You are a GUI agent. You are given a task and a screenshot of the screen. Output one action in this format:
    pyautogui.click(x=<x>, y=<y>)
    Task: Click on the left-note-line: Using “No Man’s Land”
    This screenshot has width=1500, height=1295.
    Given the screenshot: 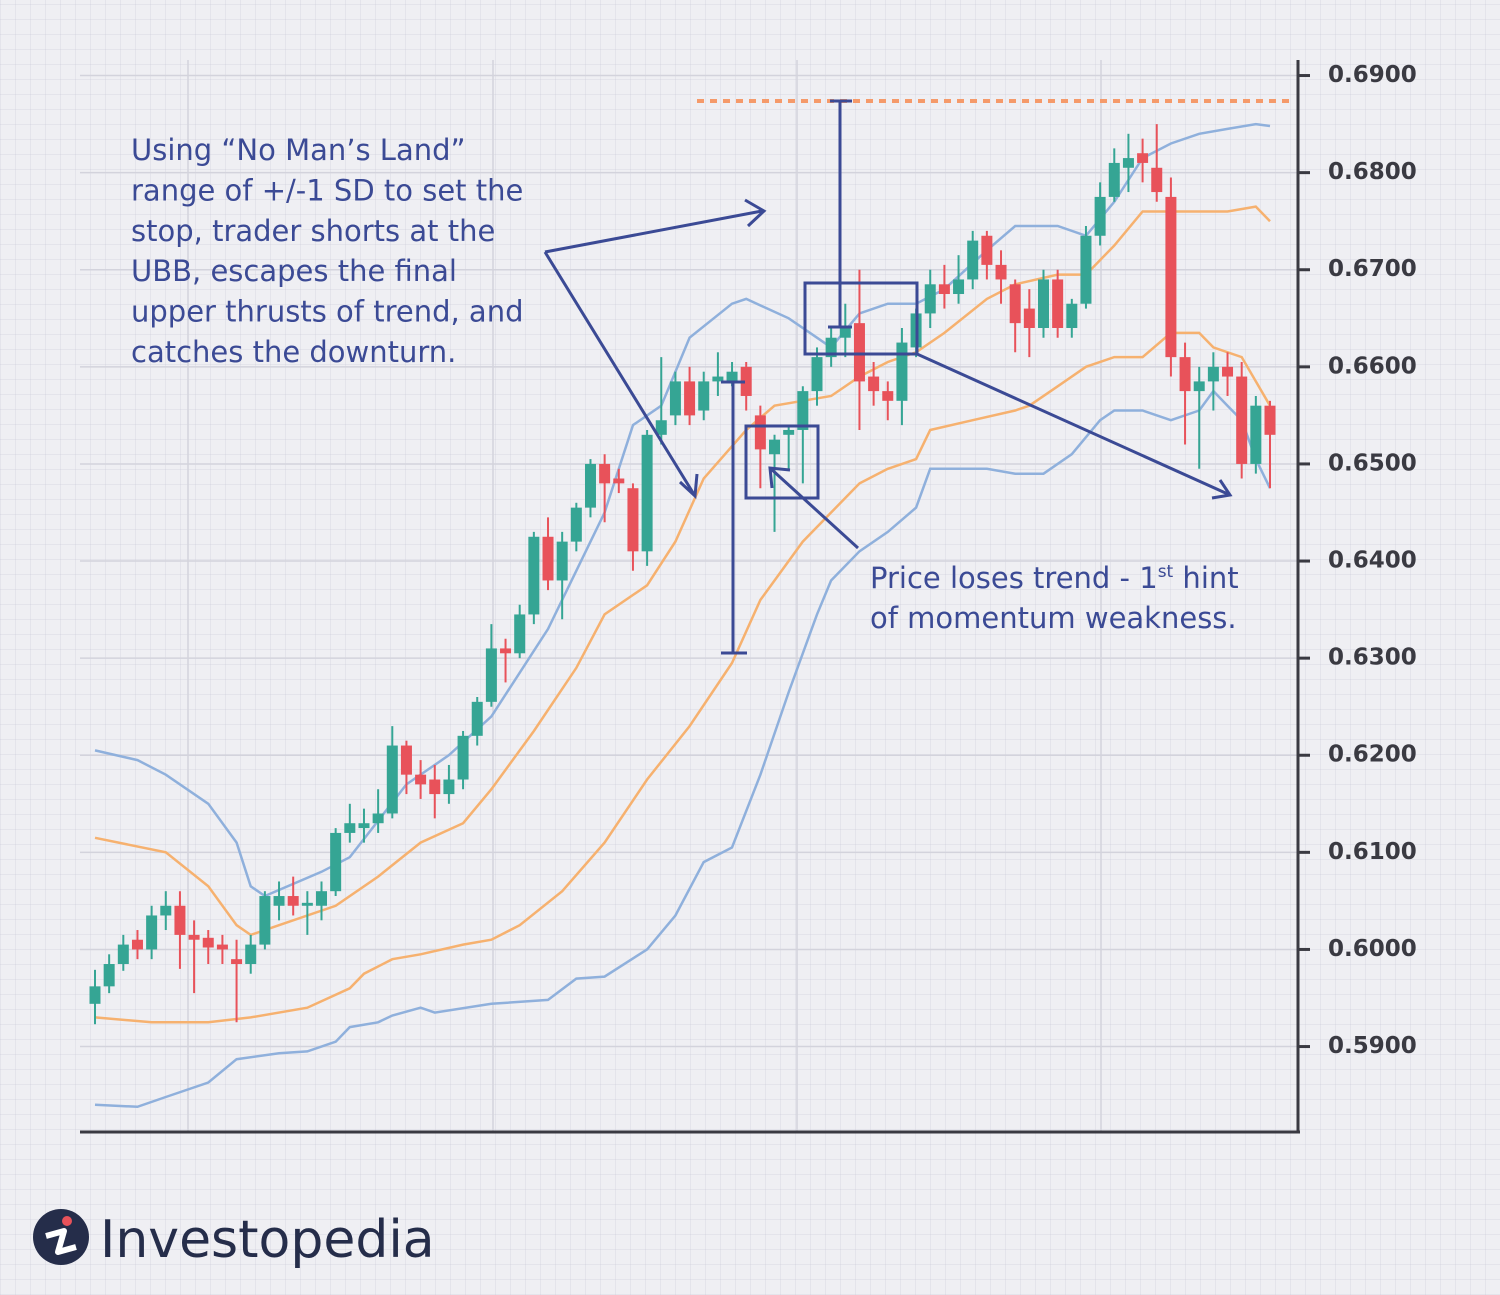 What is the action you would take?
    pyautogui.click(x=298, y=150)
    